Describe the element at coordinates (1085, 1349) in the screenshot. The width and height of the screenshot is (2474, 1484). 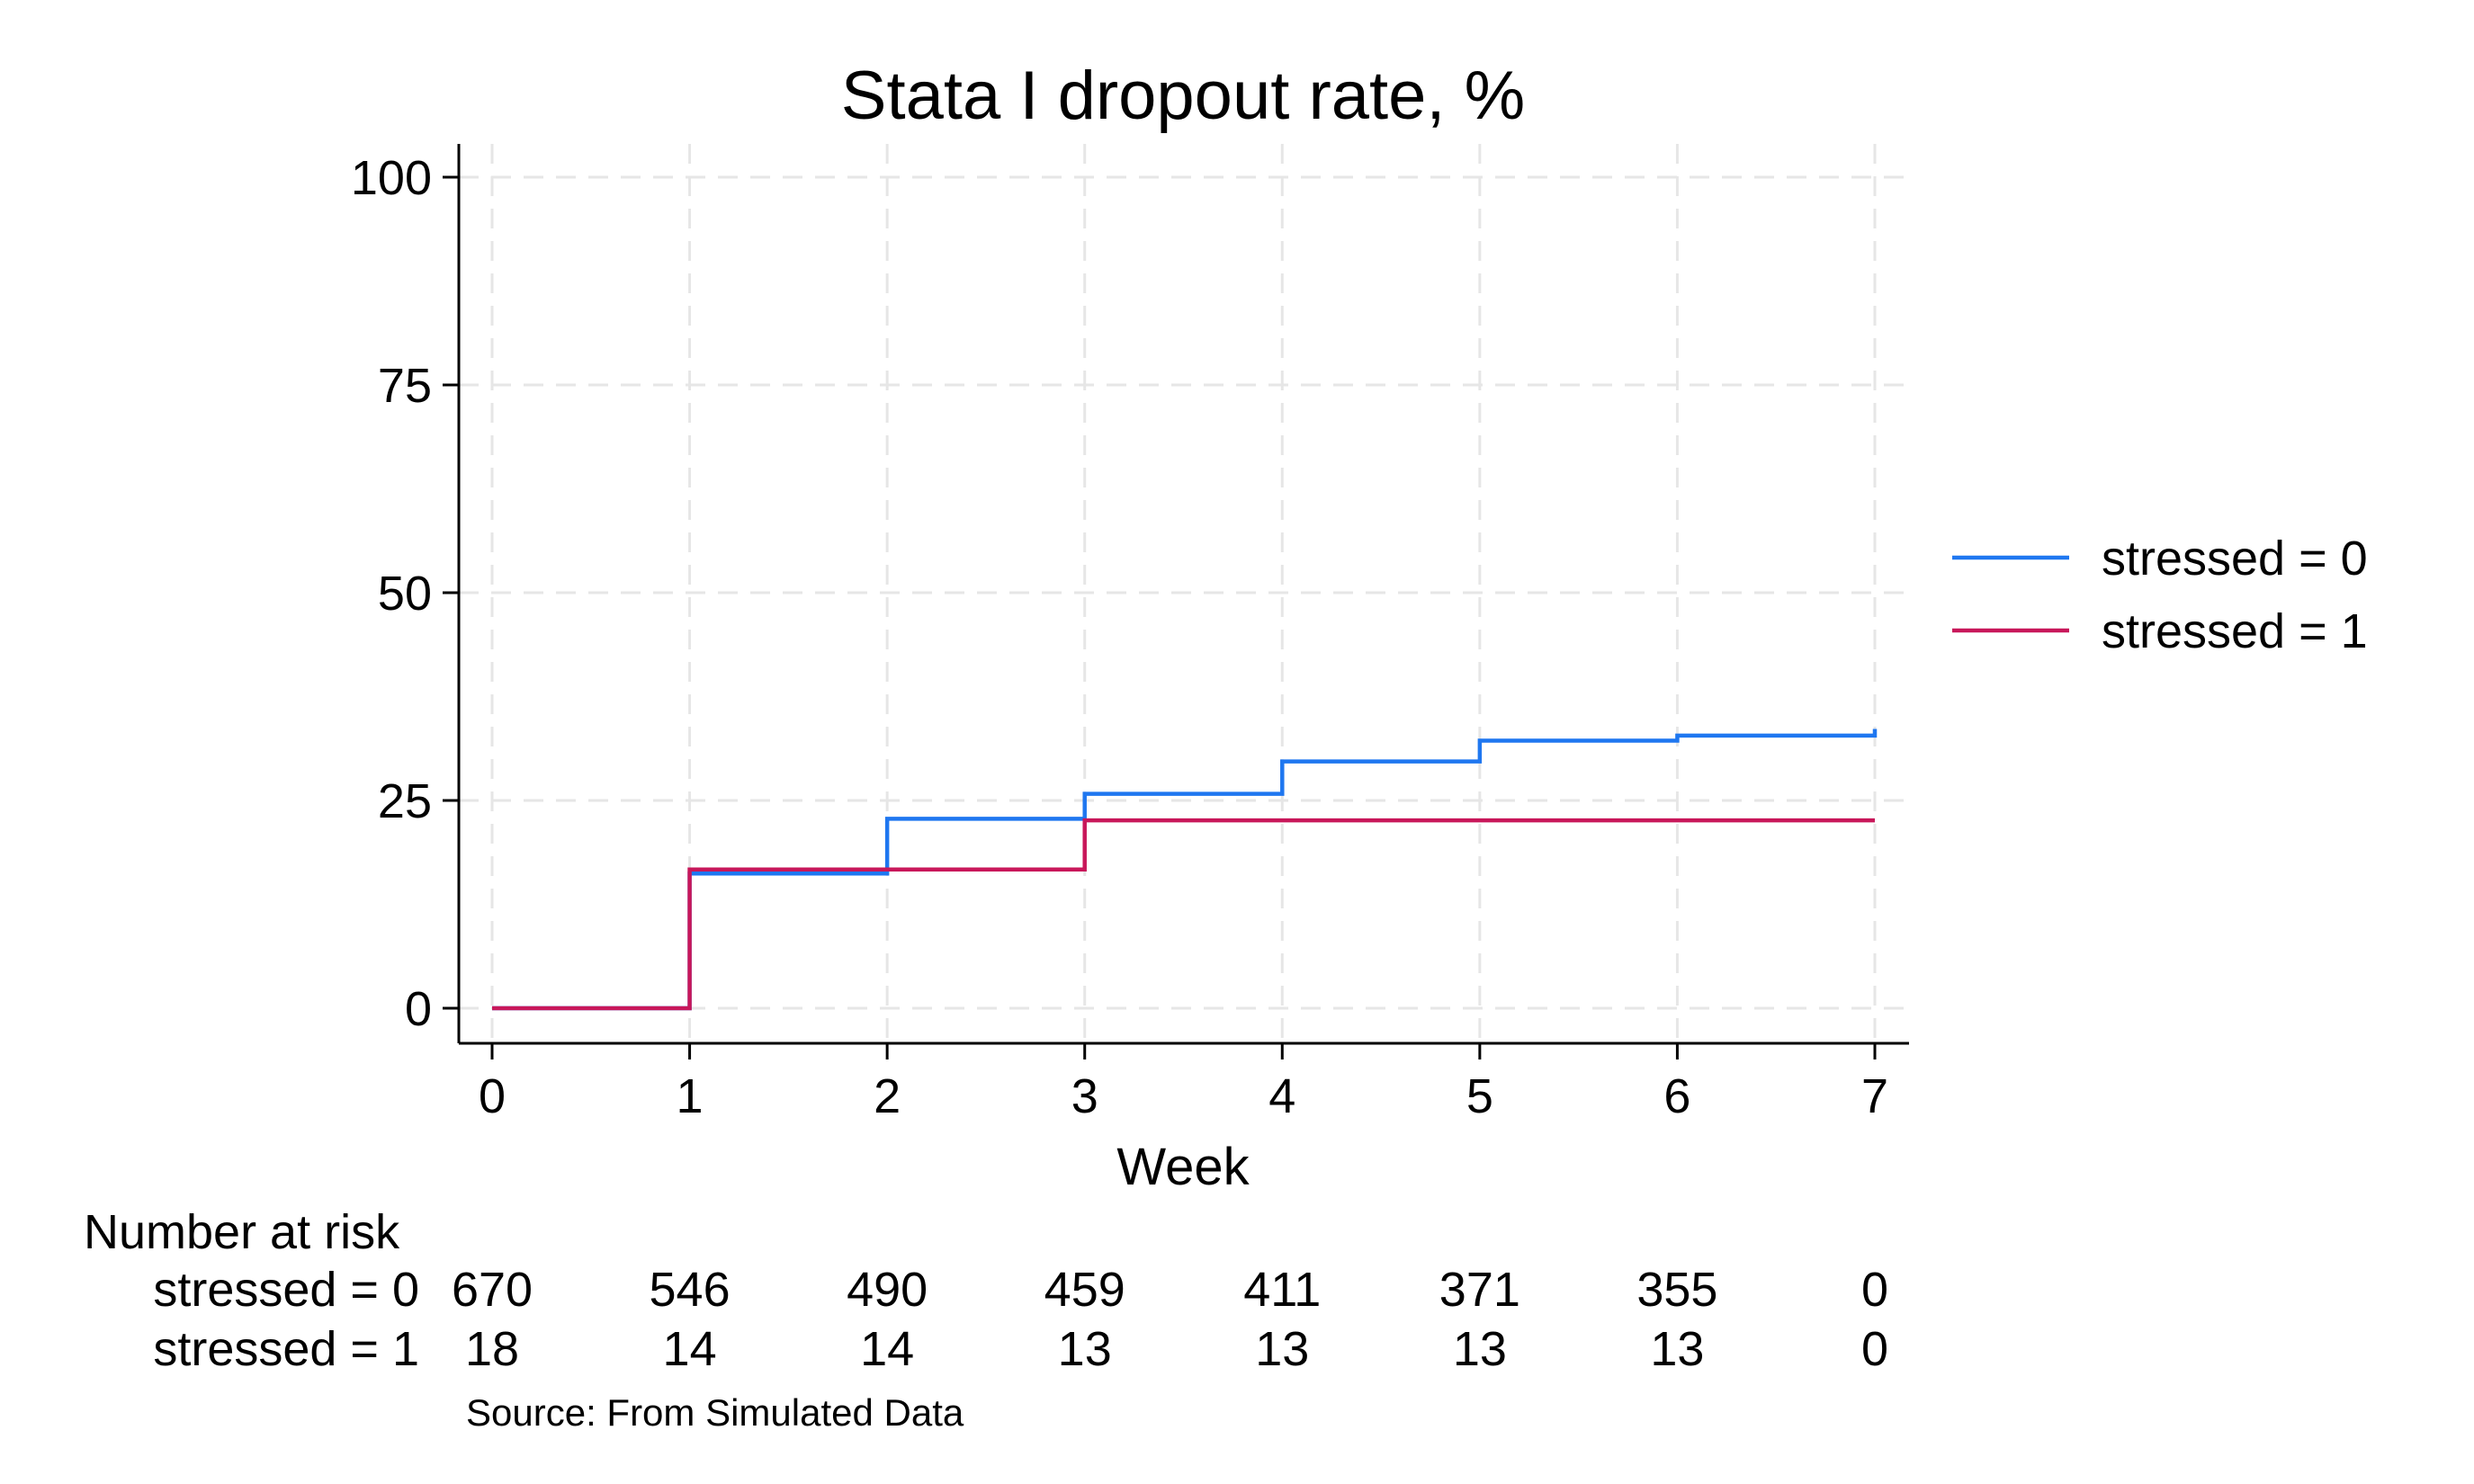
I see `risk-value-1-3: 13` at that location.